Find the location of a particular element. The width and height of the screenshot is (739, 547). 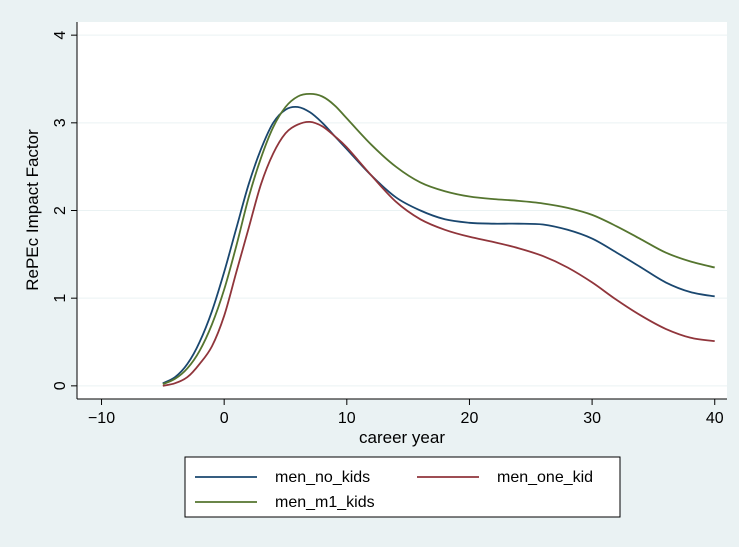

legend: men_no_kids men_one_kid men_m1_kids is located at coordinates (394, 490).